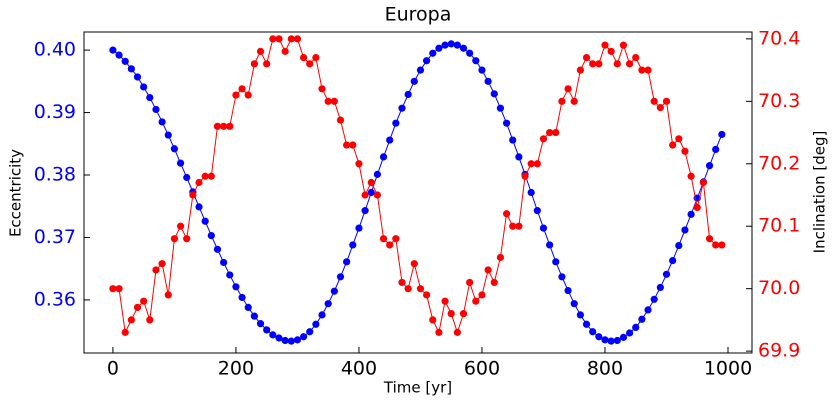 The height and width of the screenshot is (403, 835). Describe the element at coordinates (16, 193) in the screenshot. I see `y-axis-label: Eccentricity` at that location.